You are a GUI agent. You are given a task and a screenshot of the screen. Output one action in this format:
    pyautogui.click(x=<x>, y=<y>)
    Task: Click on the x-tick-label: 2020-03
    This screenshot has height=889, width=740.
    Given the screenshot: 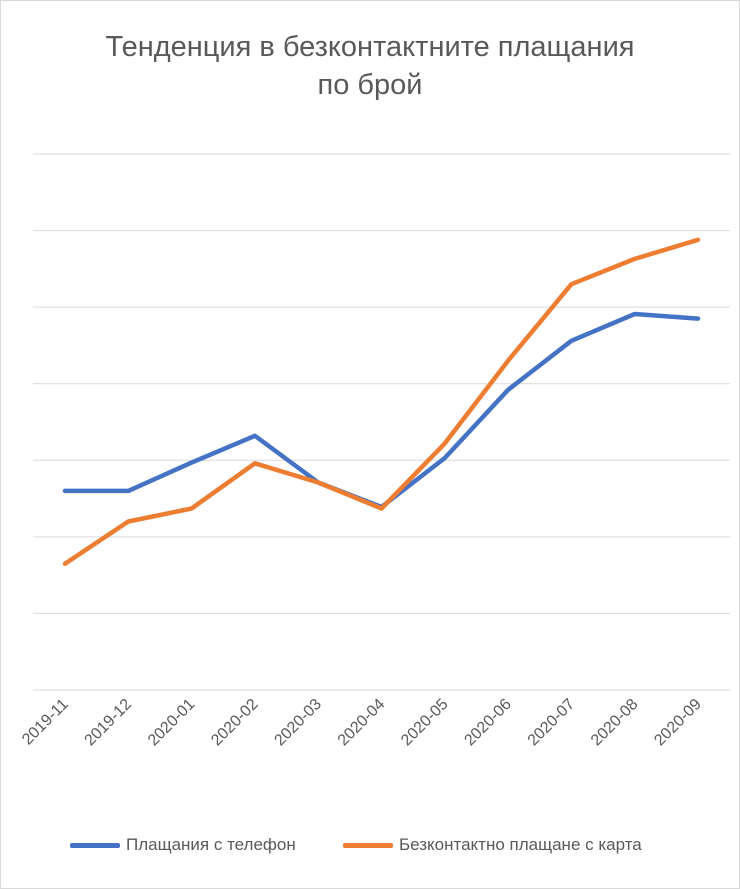 What is the action you would take?
    pyautogui.click(x=298, y=723)
    